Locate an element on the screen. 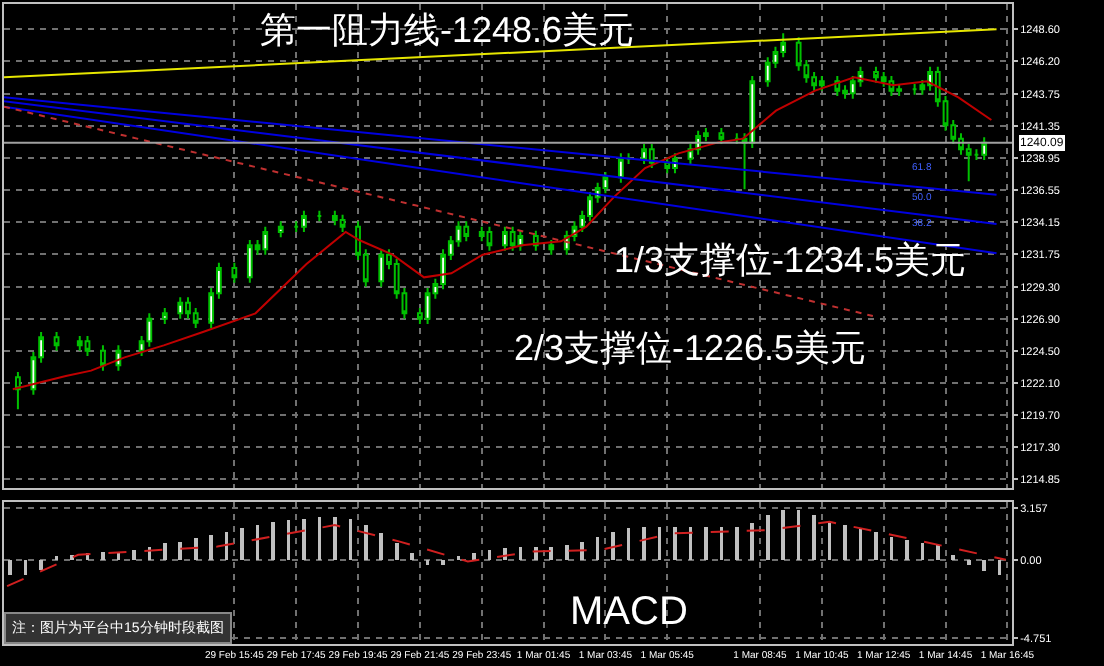  annotation: MACD is located at coordinates (629, 612).